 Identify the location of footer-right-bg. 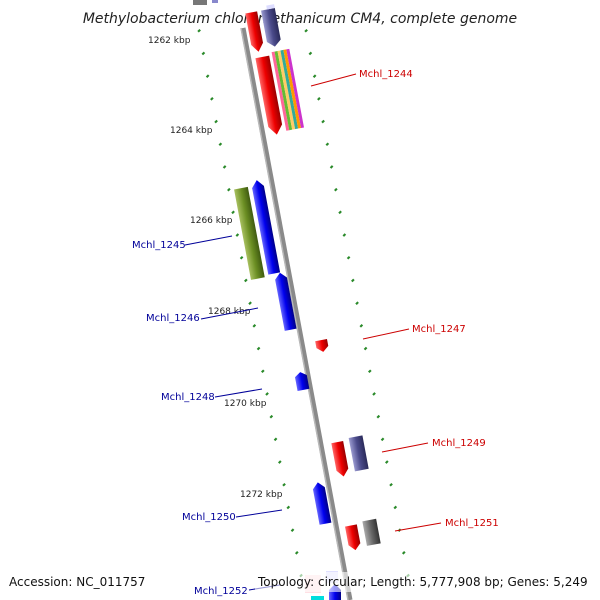
(427, 582).